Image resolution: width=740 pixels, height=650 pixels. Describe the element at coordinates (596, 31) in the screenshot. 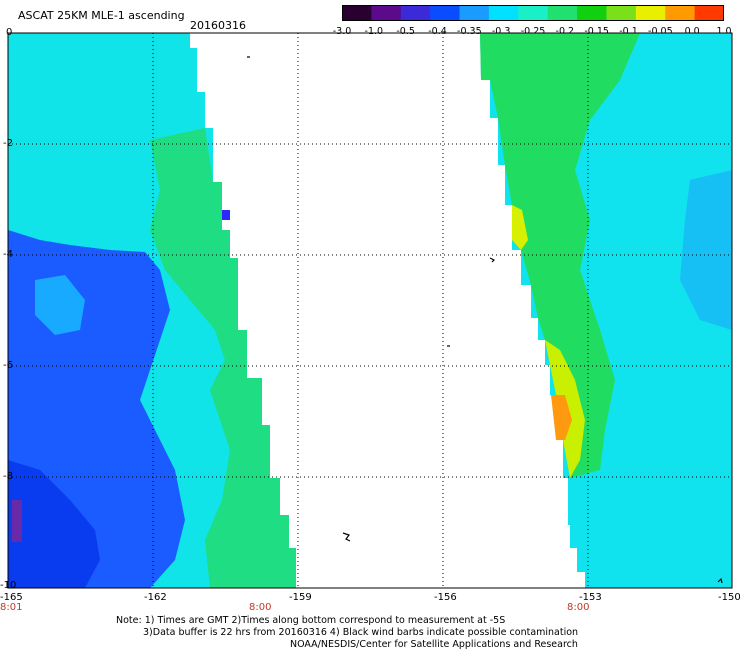

I see `colorbar-label: -0.15` at that location.